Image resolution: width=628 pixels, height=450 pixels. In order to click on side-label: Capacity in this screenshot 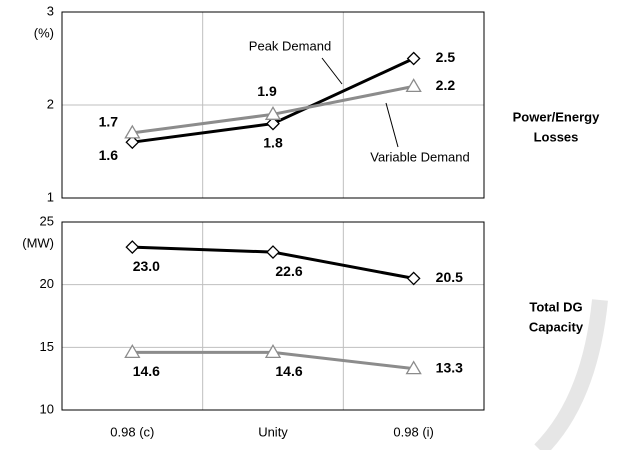, I will do `click(556, 326)`.